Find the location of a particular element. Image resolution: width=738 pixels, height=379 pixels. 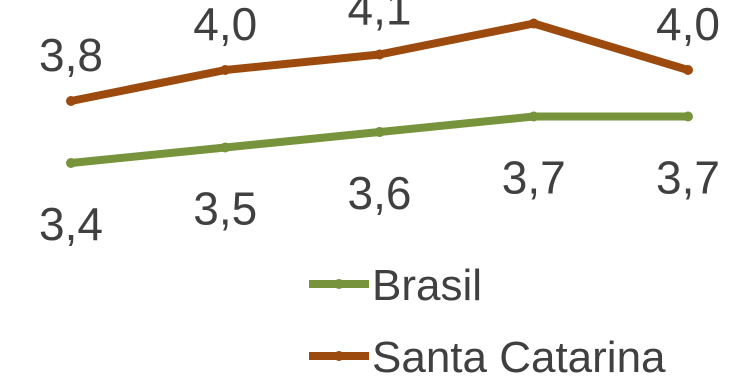

data-label-santa-catarina-0: 3,8 is located at coordinates (71, 55).